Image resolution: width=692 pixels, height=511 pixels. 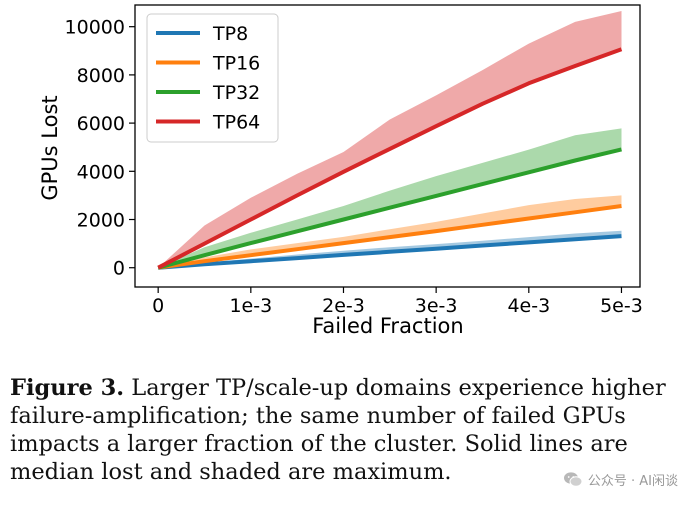 I want to click on x-tick-label: 5e-3, so click(x=621, y=306).